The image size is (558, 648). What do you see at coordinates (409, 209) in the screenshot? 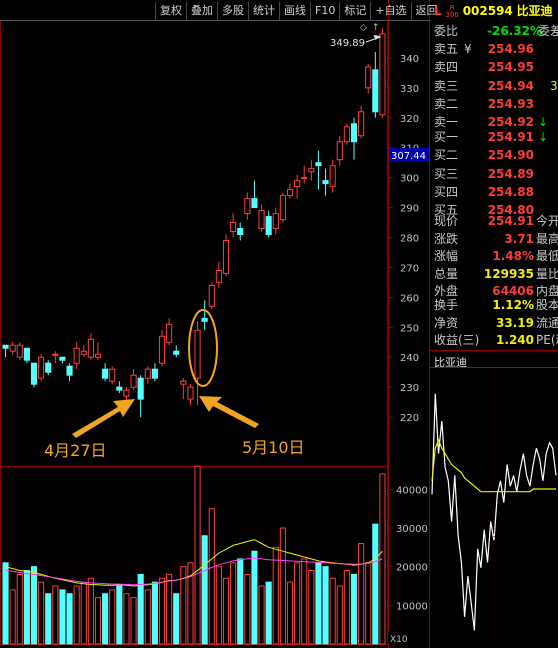
I see `price-tick-label: 290` at bounding box center [409, 209].